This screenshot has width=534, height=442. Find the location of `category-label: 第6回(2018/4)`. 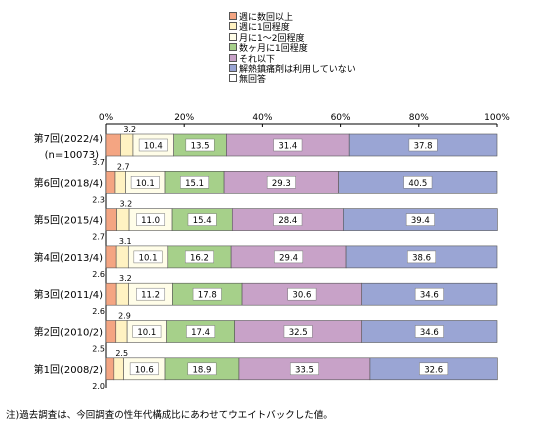

category-label: 第6回(2018/4) is located at coordinates (68, 182).